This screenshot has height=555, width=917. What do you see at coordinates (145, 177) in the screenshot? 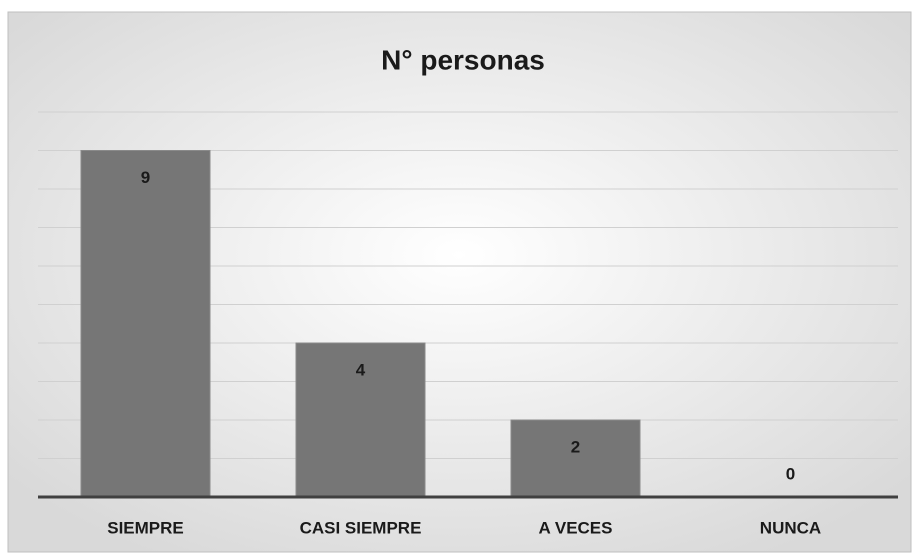
I see `data-label: 9` at bounding box center [145, 177].